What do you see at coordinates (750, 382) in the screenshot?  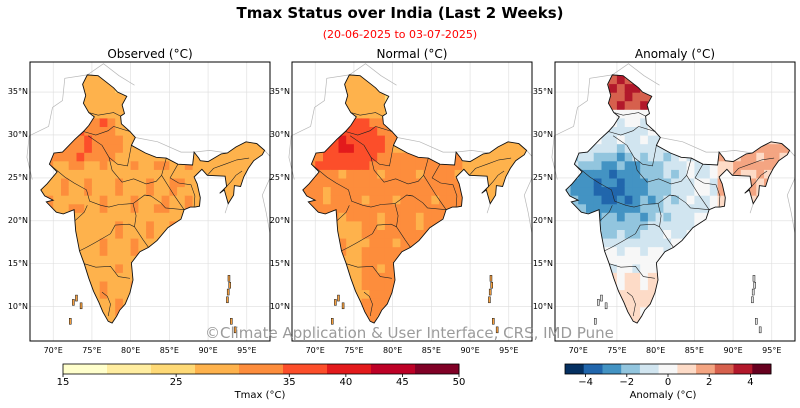 I see `anomaly-colorbar-tick: 4` at bounding box center [750, 382].